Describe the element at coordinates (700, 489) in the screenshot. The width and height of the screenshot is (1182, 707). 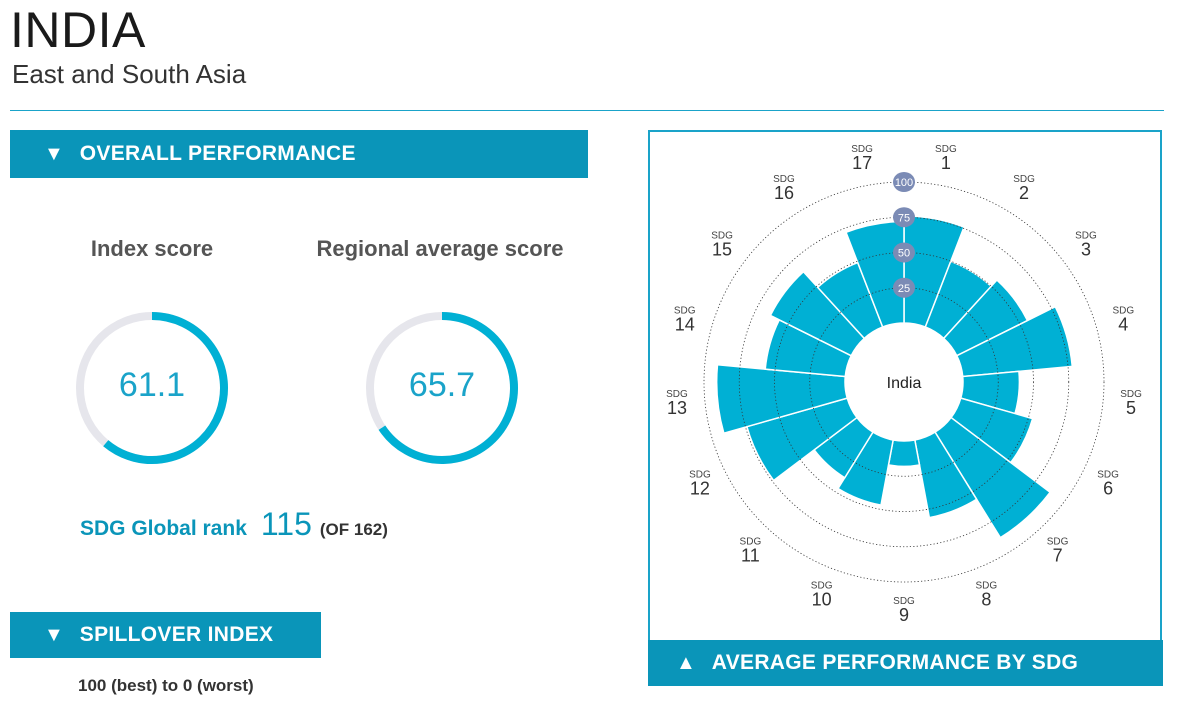
I see `sdg-number-label-12: 12` at that location.